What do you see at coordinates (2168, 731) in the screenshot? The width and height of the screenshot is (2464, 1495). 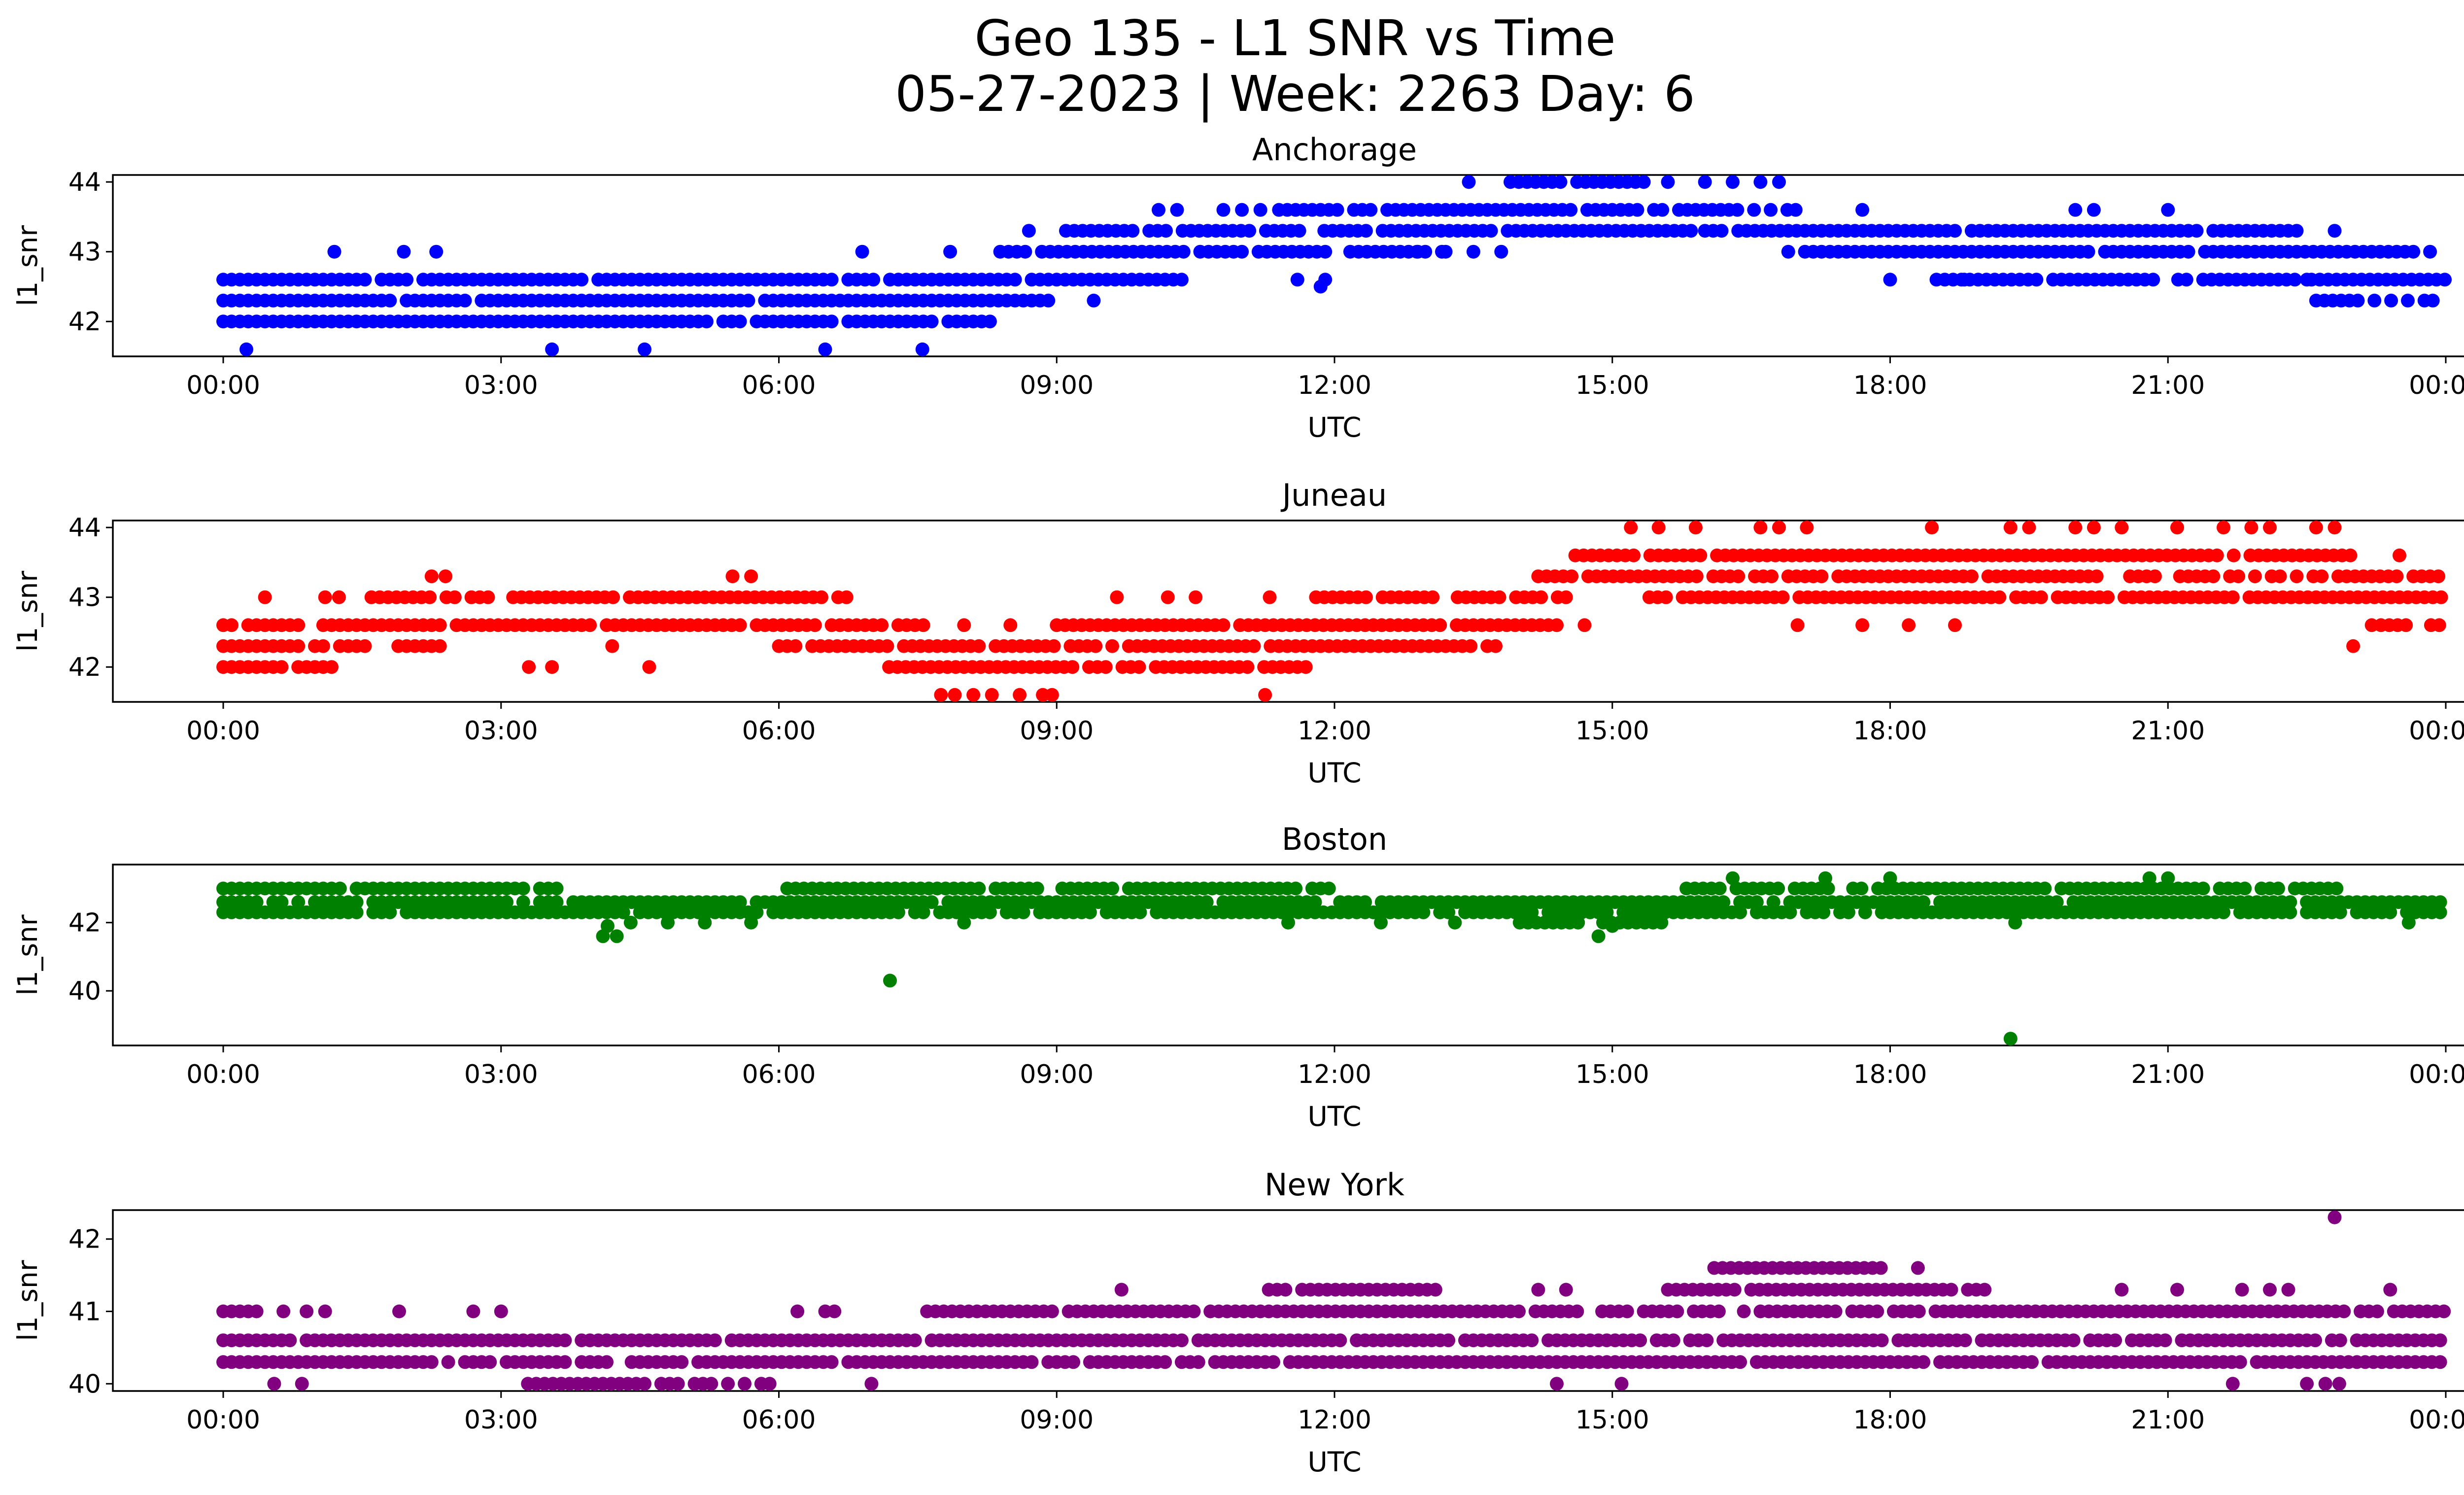 I see `x-tick-label: 21:00` at bounding box center [2168, 731].